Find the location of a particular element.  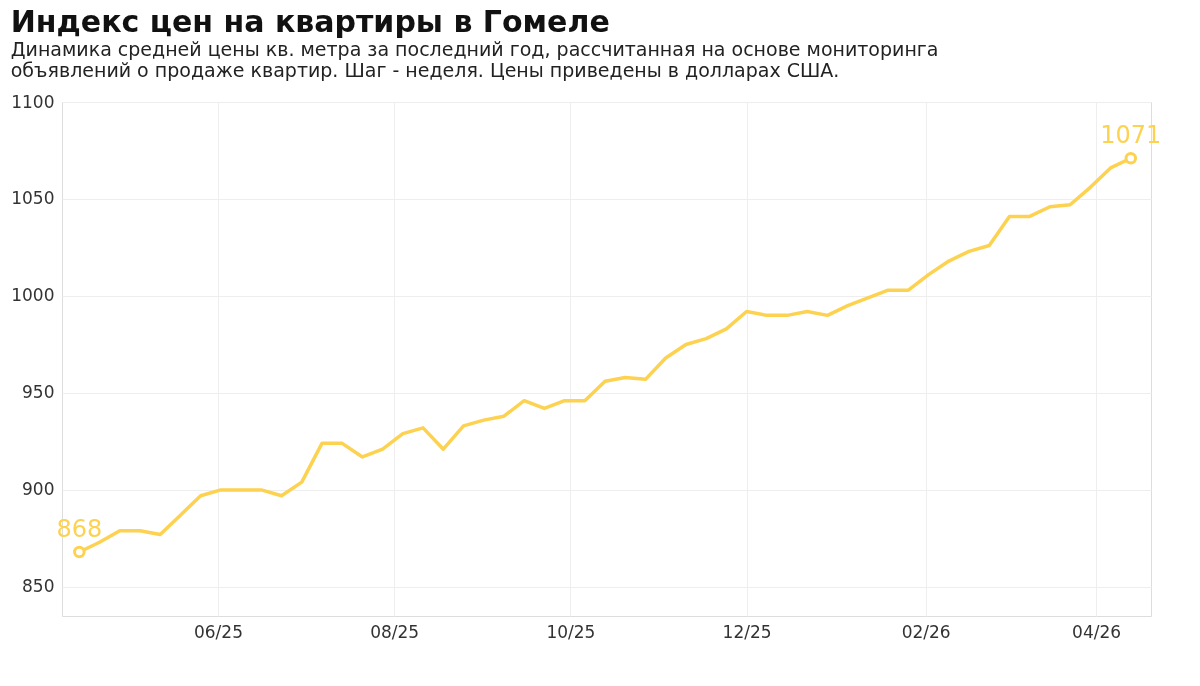

y-tick-label: 950 is located at coordinates (38, 392).